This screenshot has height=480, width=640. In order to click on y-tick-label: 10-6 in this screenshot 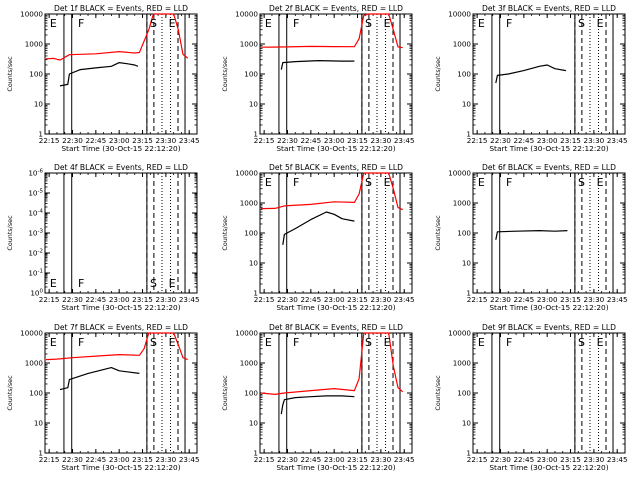, I will do `click(35, 173)`.